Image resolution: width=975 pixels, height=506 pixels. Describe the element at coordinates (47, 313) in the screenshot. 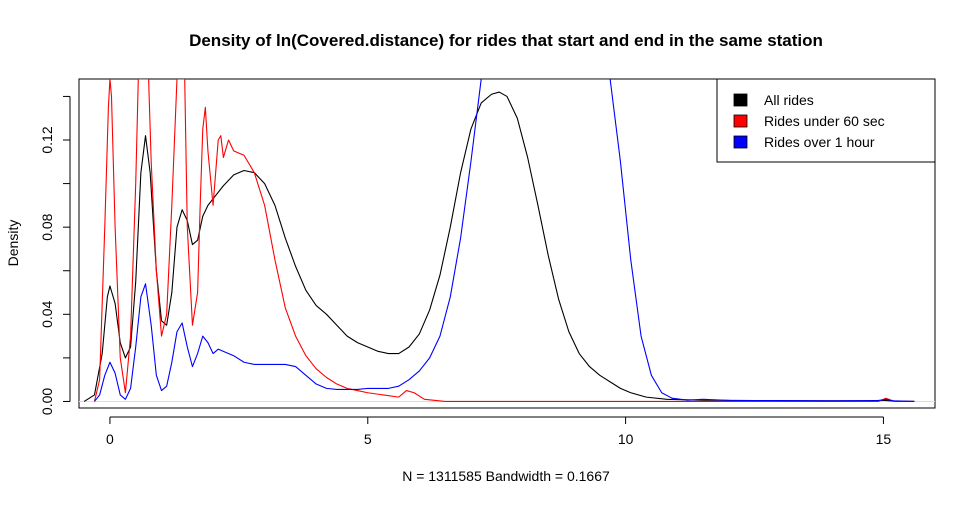

I see `y-tick-label: 0.04` at that location.